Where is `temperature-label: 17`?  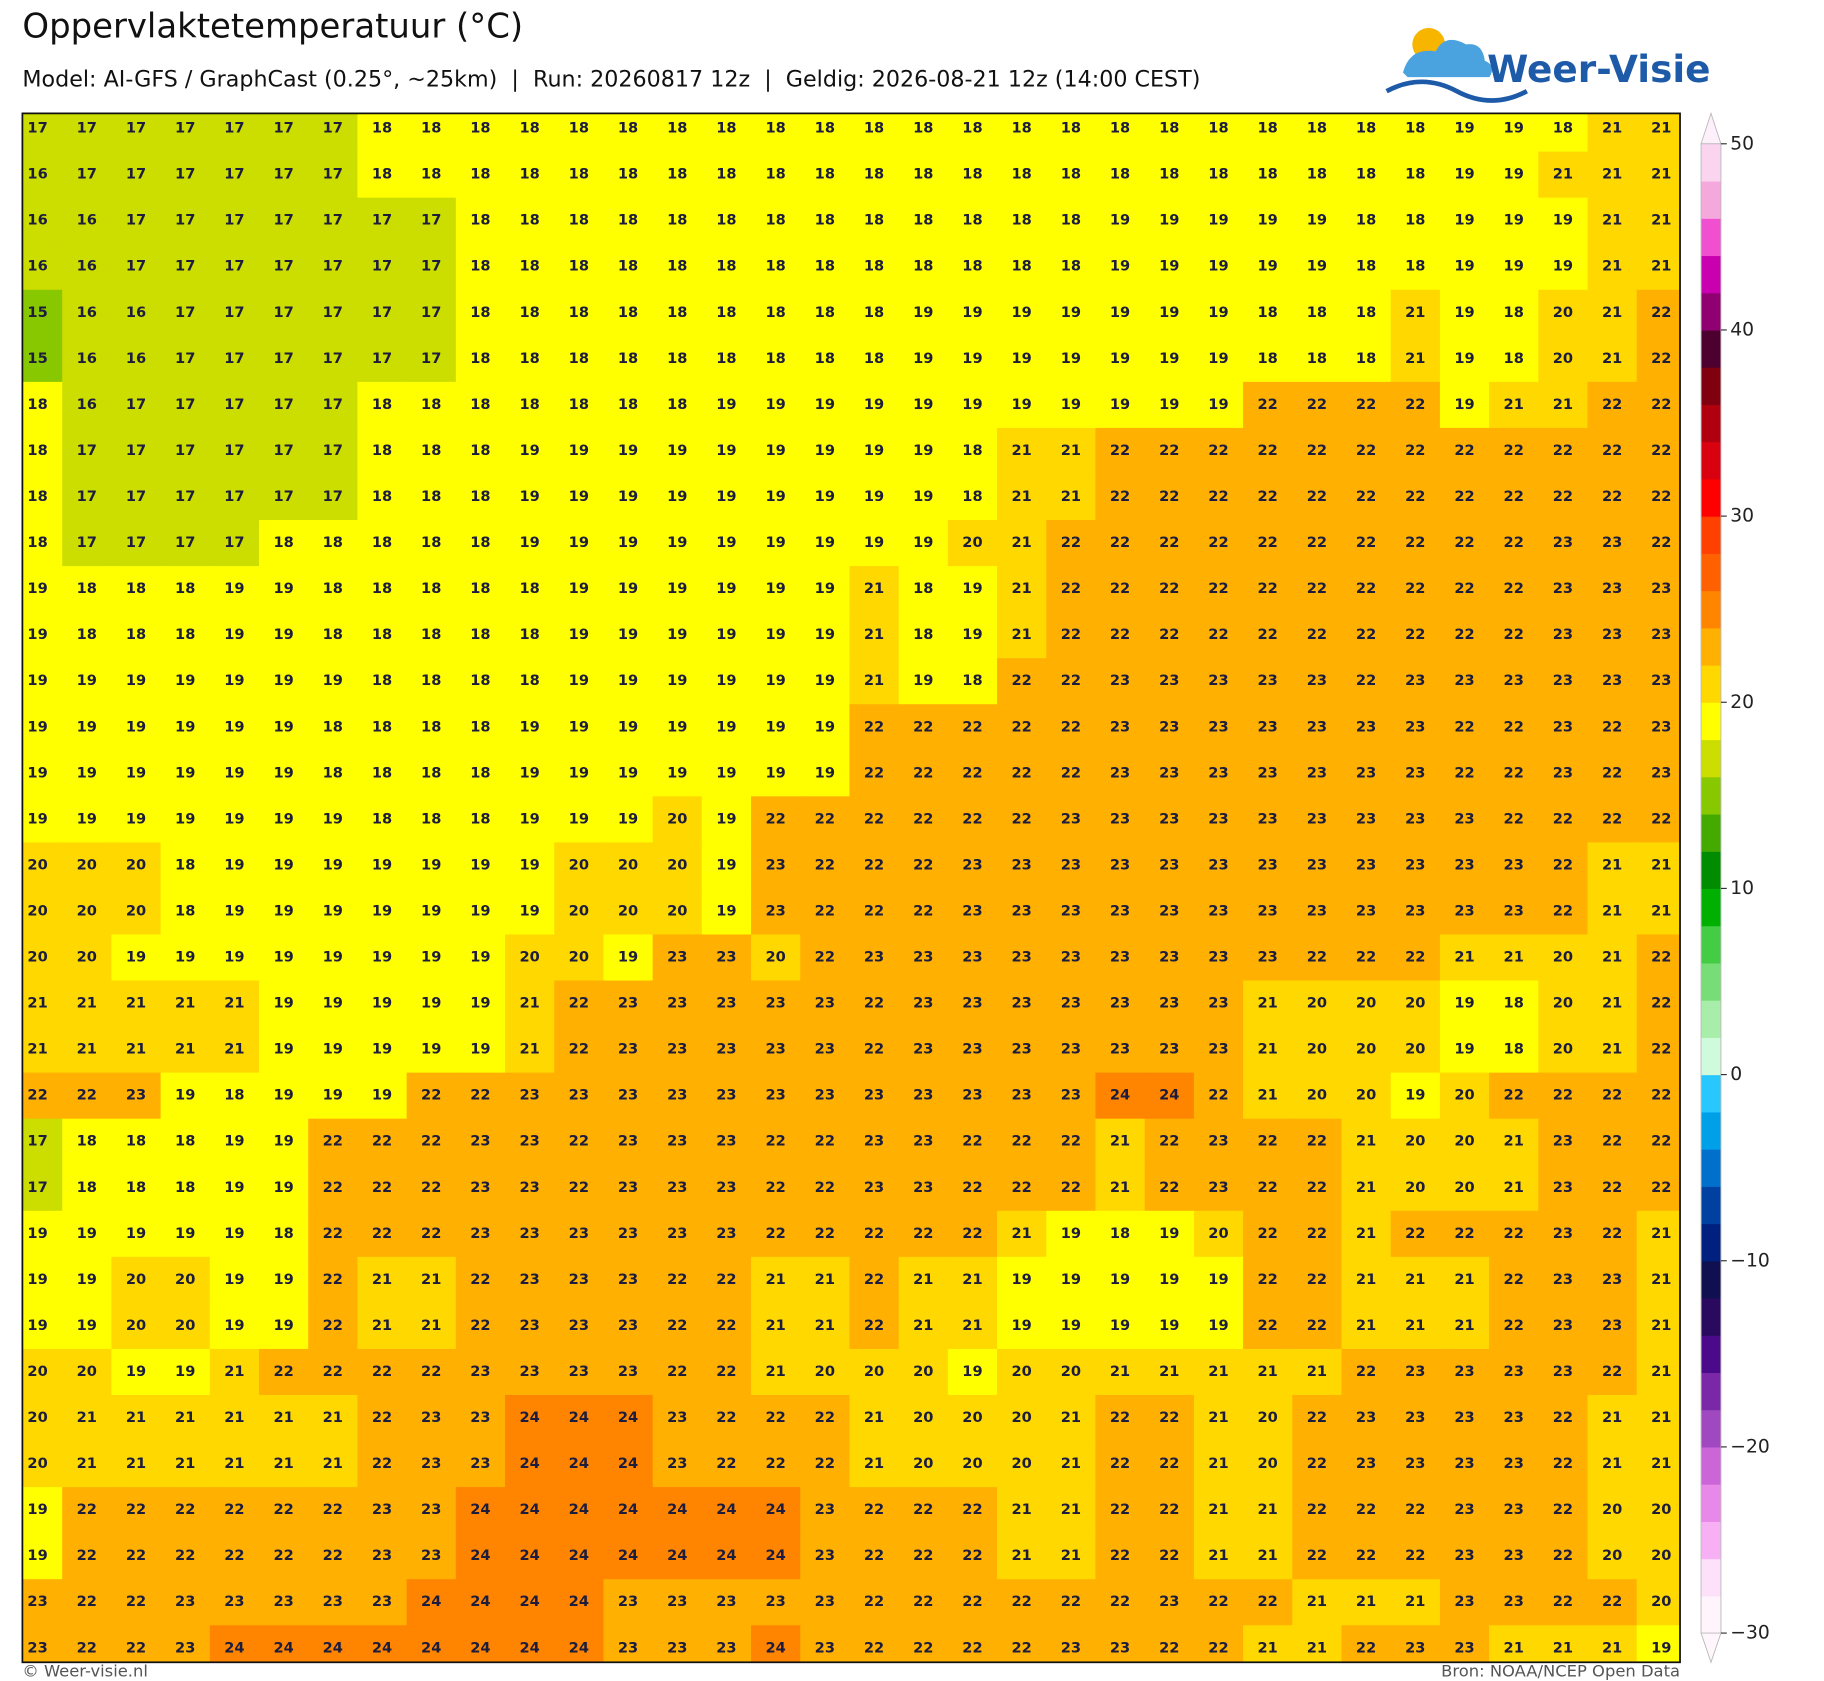 temperature-label: 17 is located at coordinates (382, 358).